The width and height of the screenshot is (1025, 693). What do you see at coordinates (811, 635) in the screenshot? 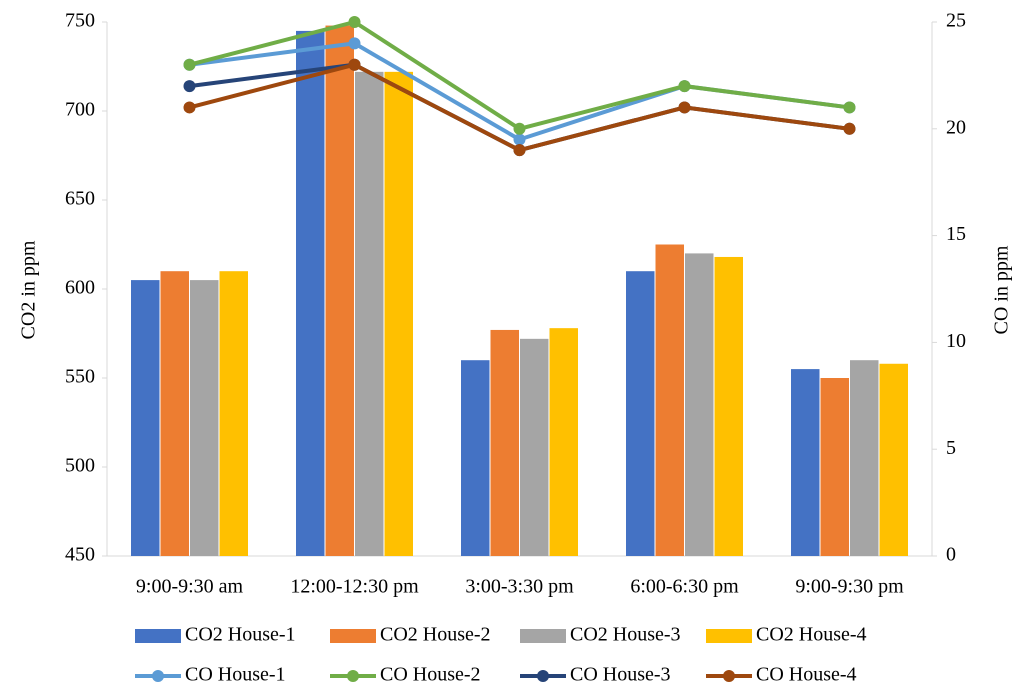
I see `legend-label: CO2 House-4` at bounding box center [811, 635].